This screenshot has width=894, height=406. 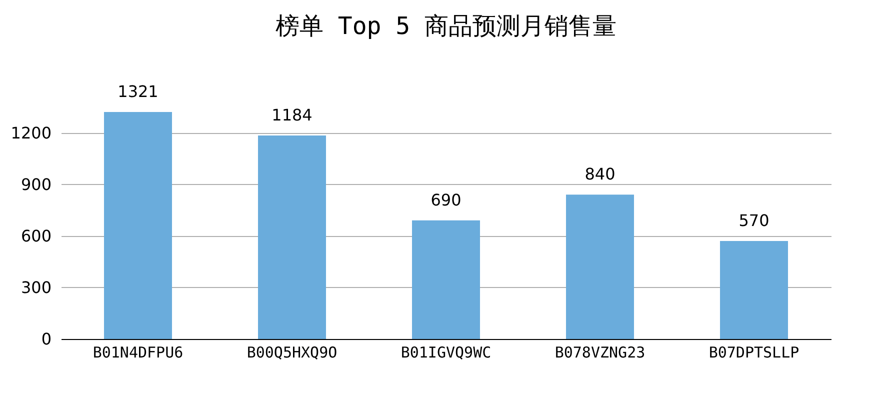 I want to click on data-label: 1184, so click(x=292, y=115).